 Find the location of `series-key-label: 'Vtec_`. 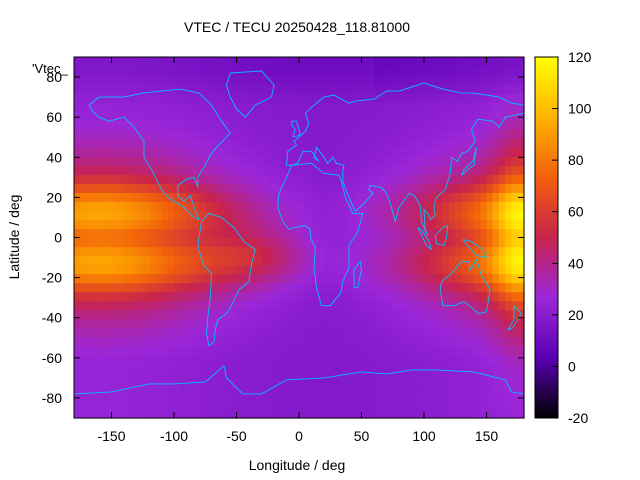

series-key-label: 'Vtec_ is located at coordinates (50, 68).